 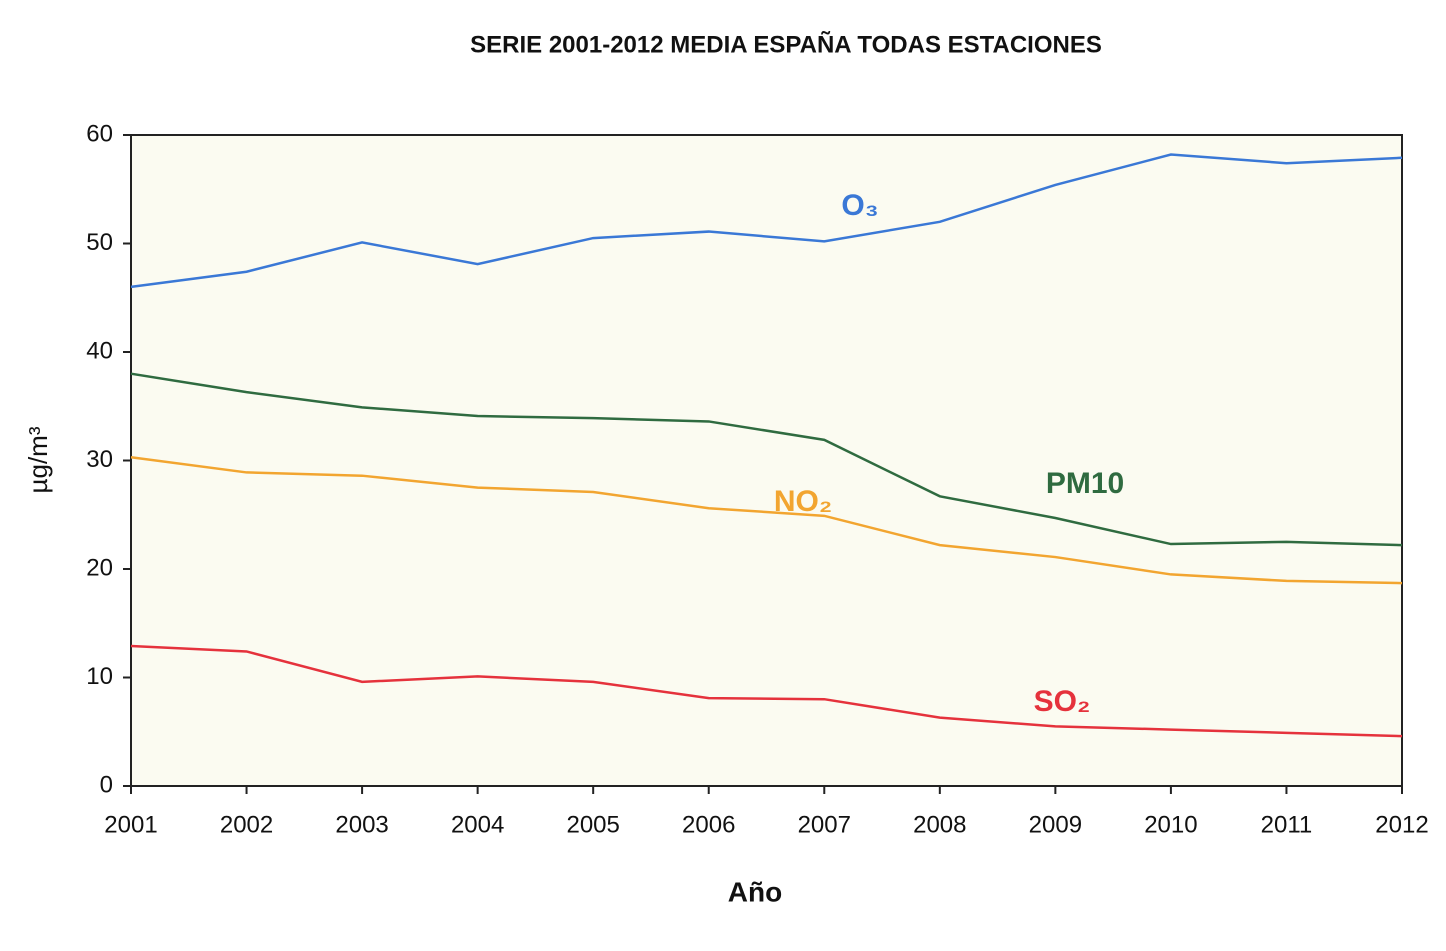 What do you see at coordinates (1287, 824) in the screenshot?
I see `x-tick-label: 2011` at bounding box center [1287, 824].